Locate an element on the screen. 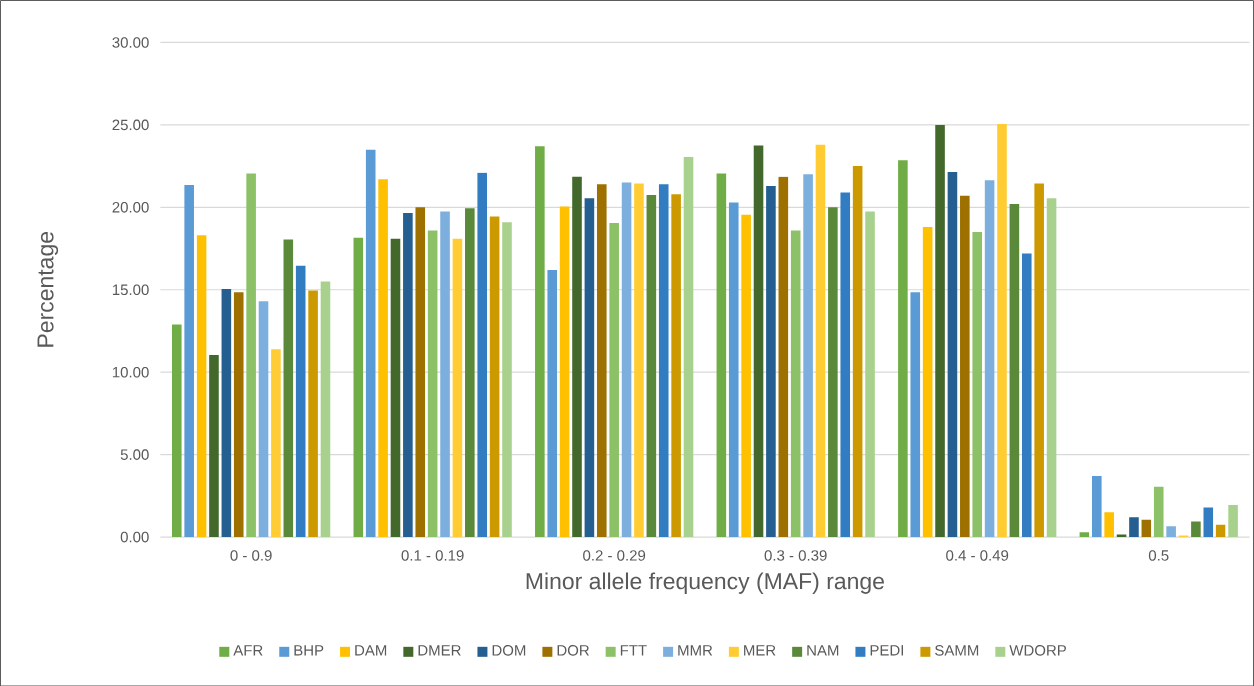  y-tick-label: 0.00 is located at coordinates (134, 537).